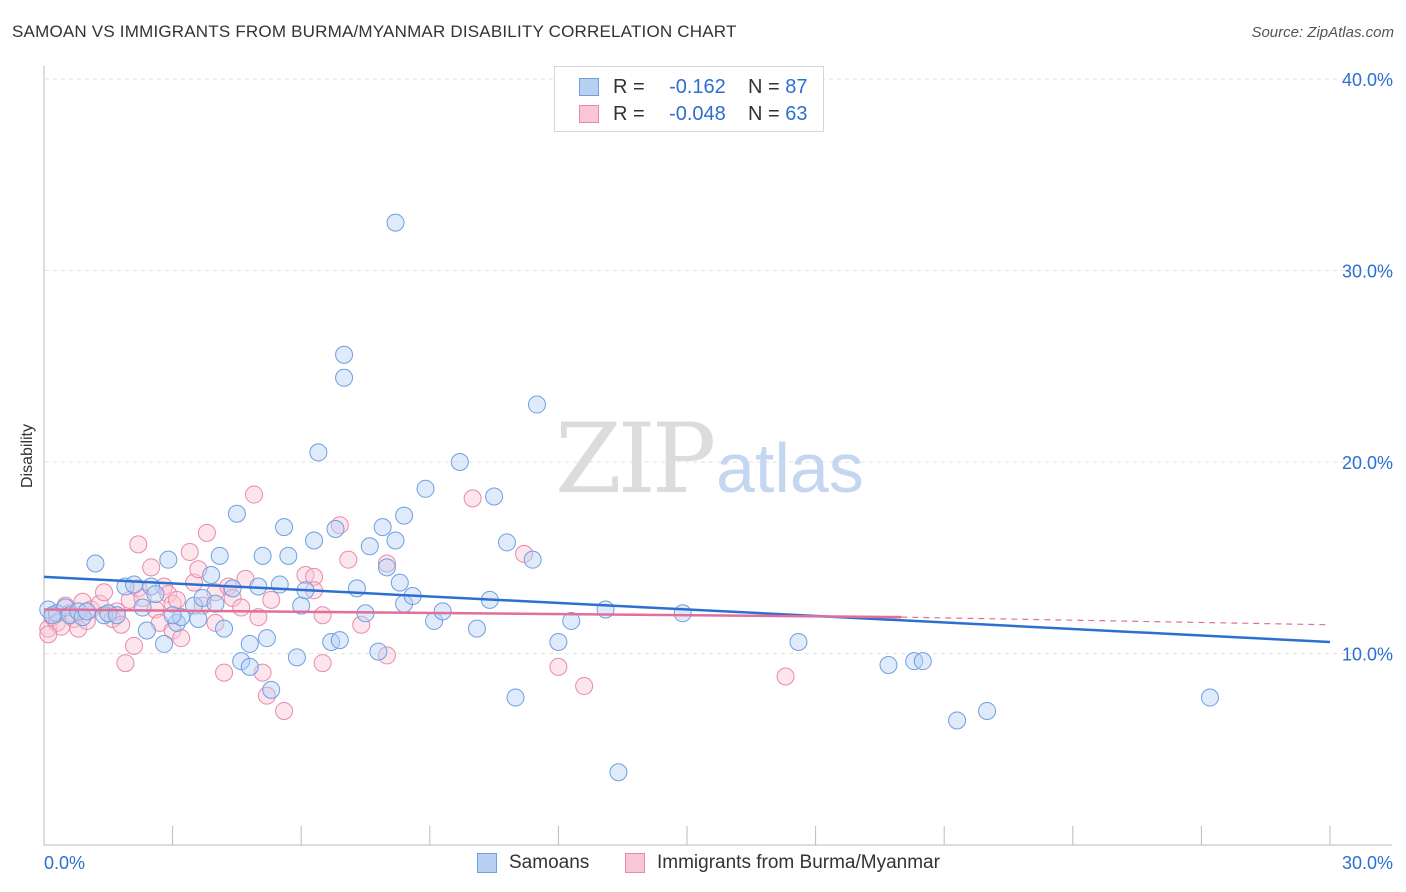 This screenshot has width=1406, height=892. Describe the element at coordinates (1367, 655) in the screenshot. I see `y-tick-label: 10.0%` at that location.